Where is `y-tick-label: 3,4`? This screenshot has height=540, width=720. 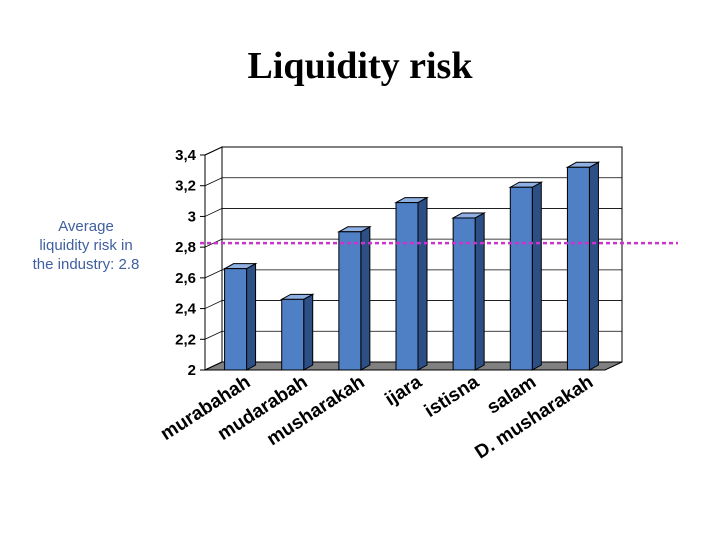
y-tick-label: 3,4 is located at coordinates (186, 155).